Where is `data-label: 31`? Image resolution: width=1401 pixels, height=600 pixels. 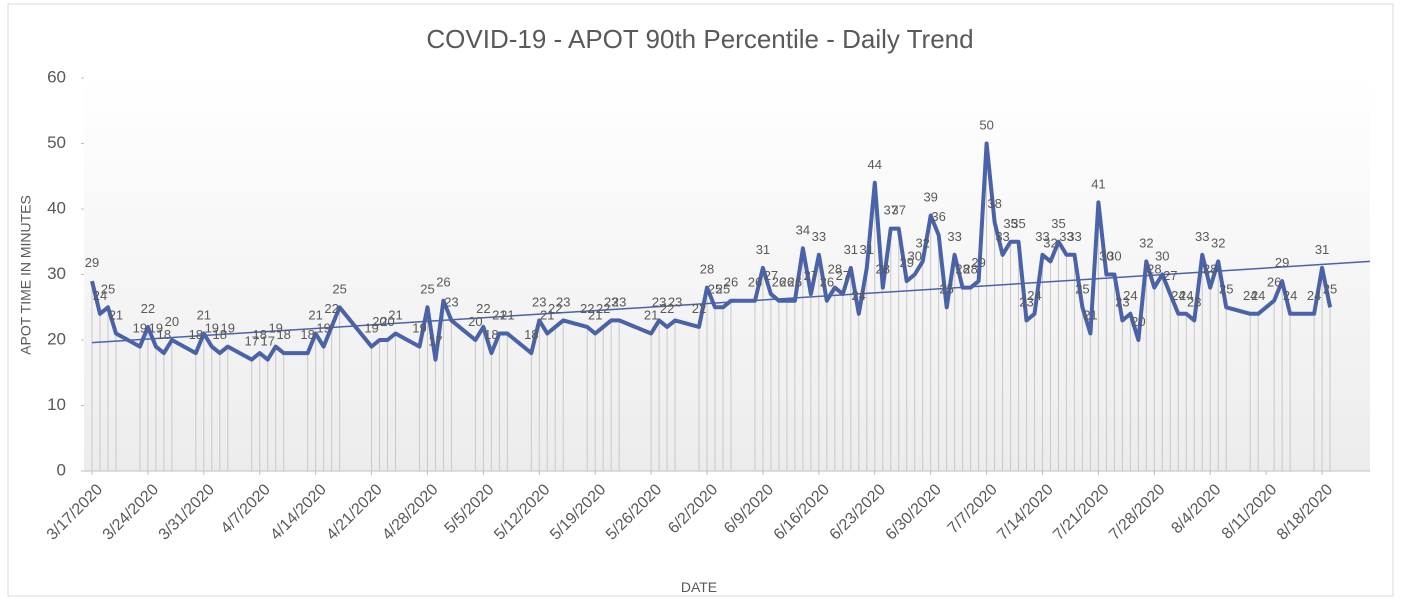
data-label: 31 is located at coordinates (1322, 249).